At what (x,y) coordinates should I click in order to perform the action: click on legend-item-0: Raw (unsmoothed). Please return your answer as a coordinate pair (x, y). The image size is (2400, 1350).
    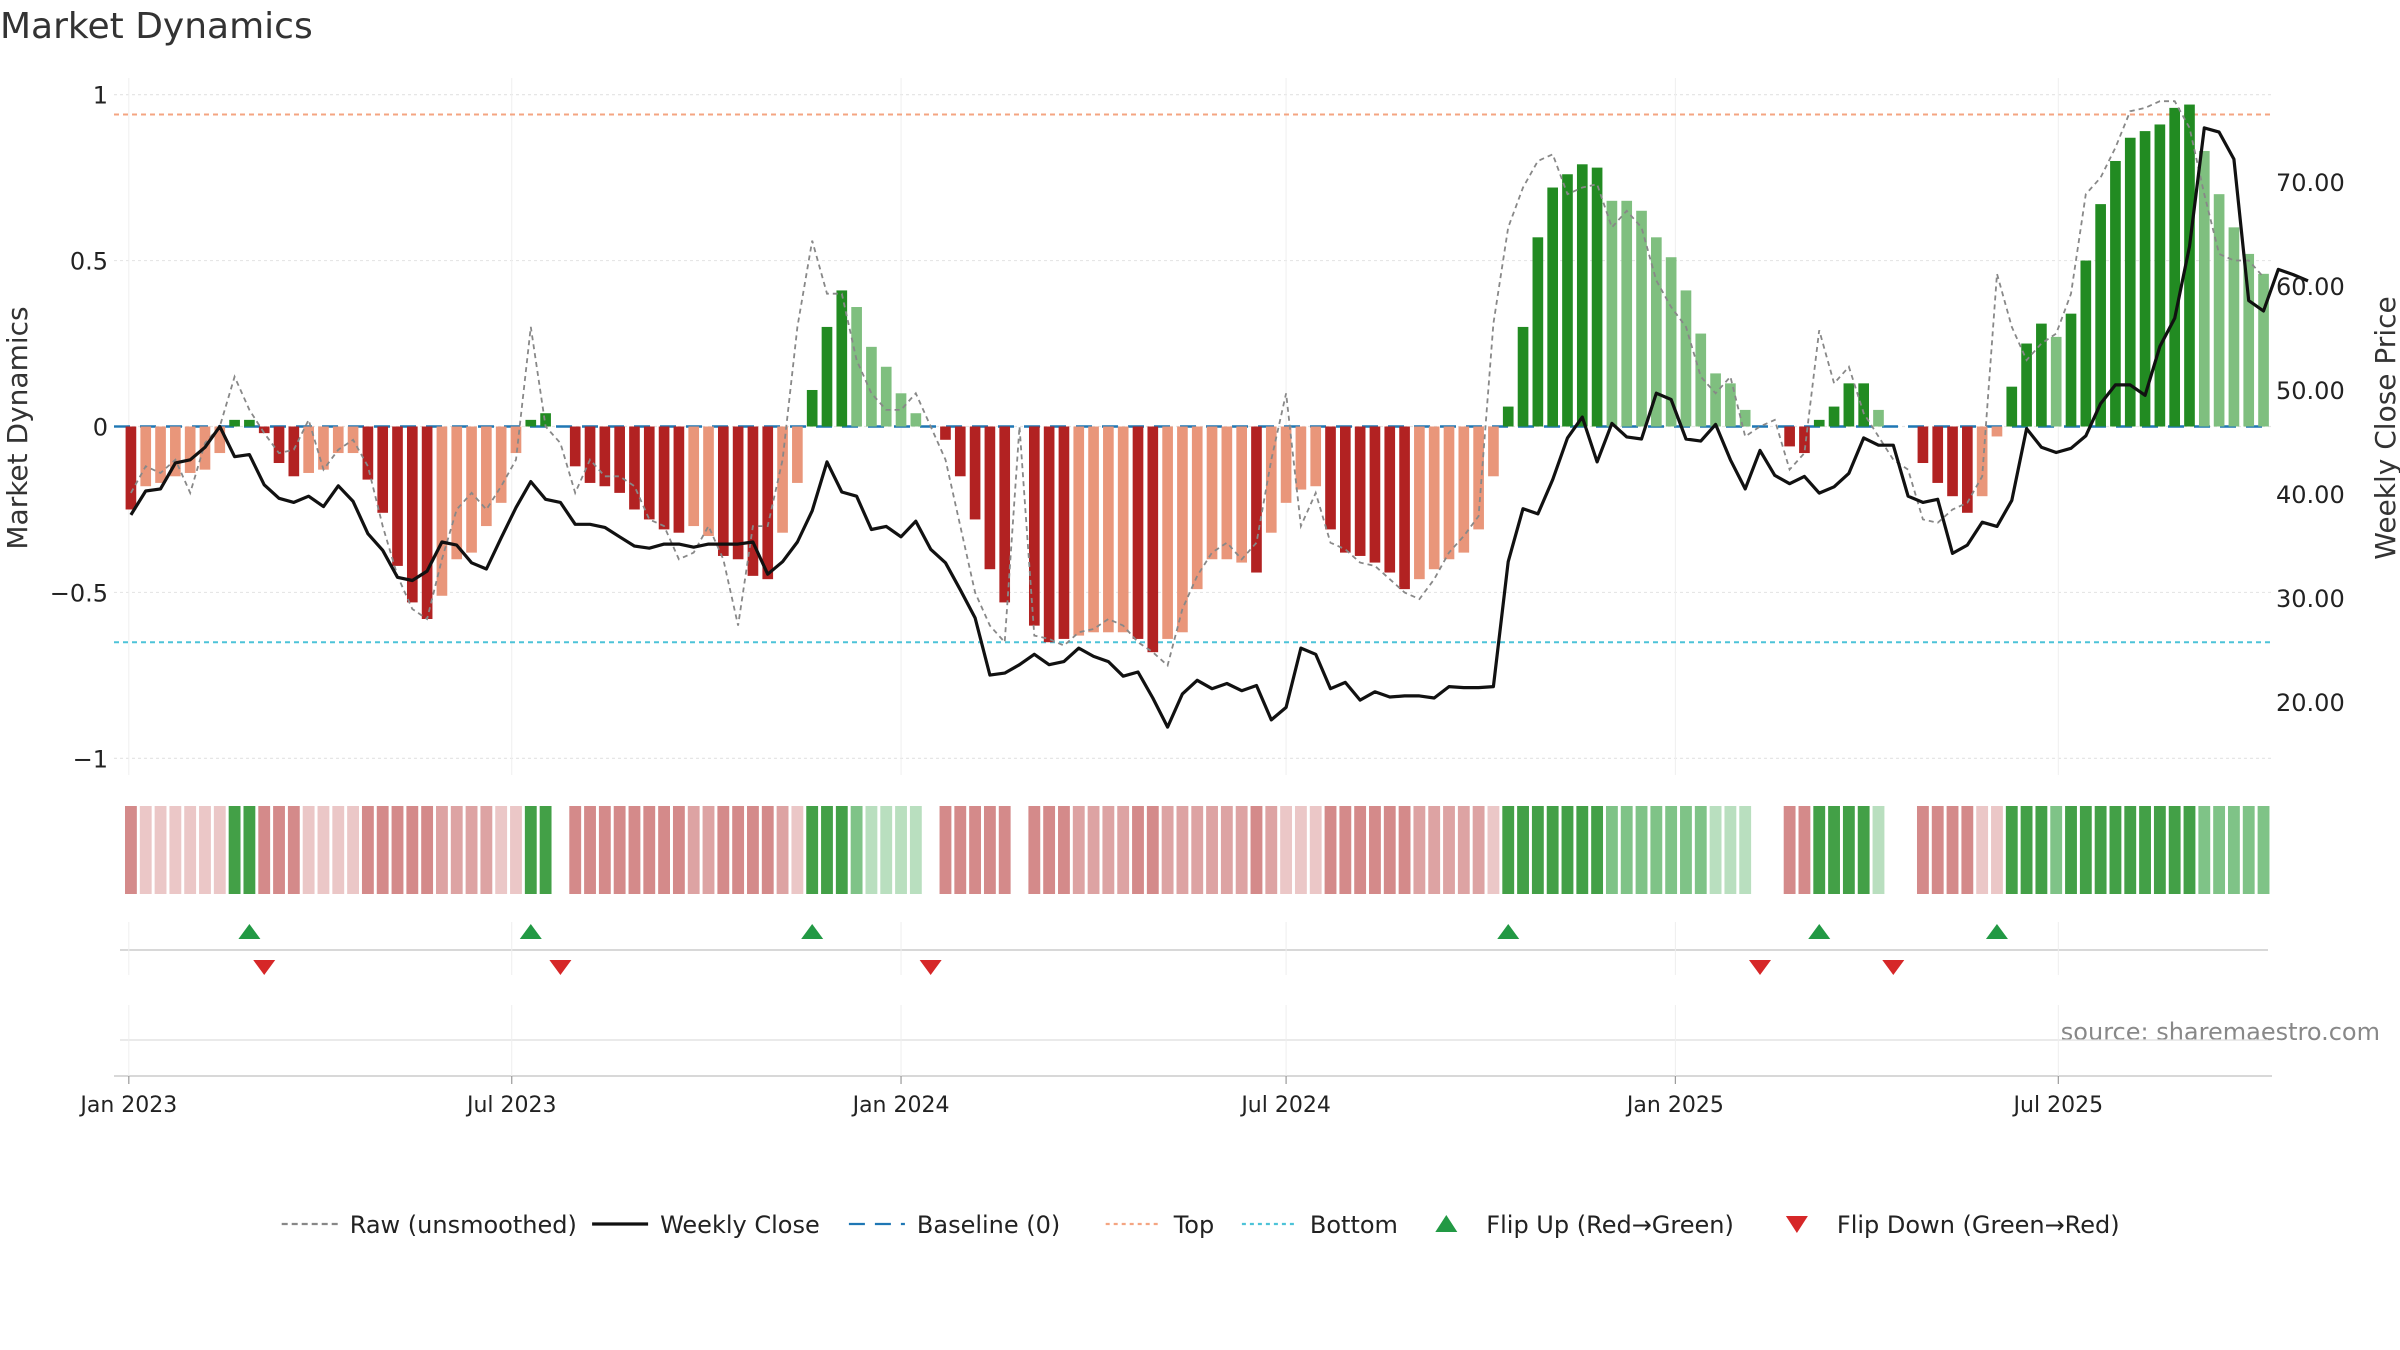
    Looking at the image, I should click on (429, 1225).